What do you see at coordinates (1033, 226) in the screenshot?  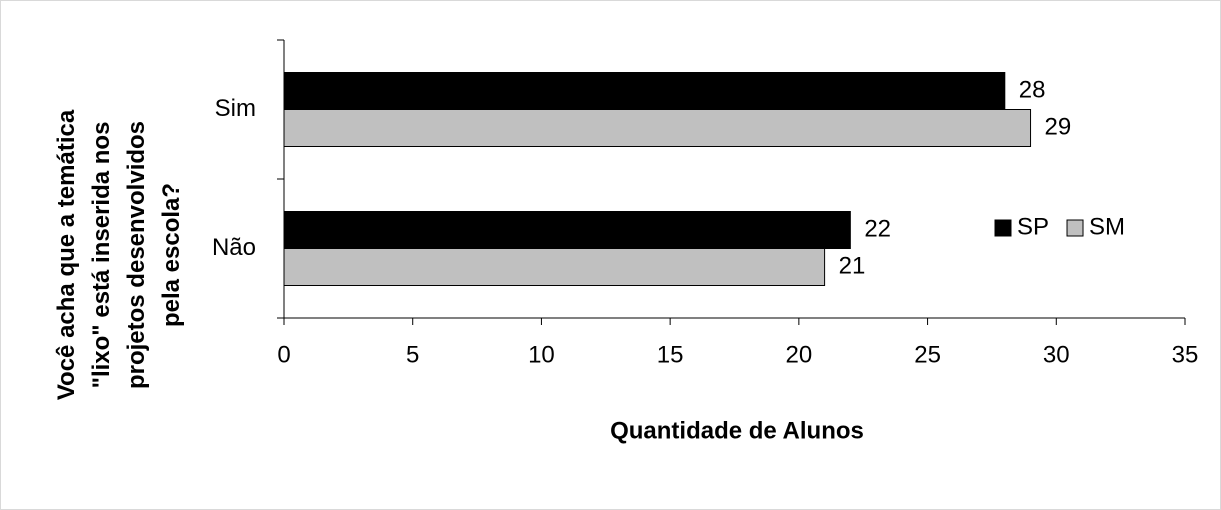 I see `legend-label: SP` at bounding box center [1033, 226].